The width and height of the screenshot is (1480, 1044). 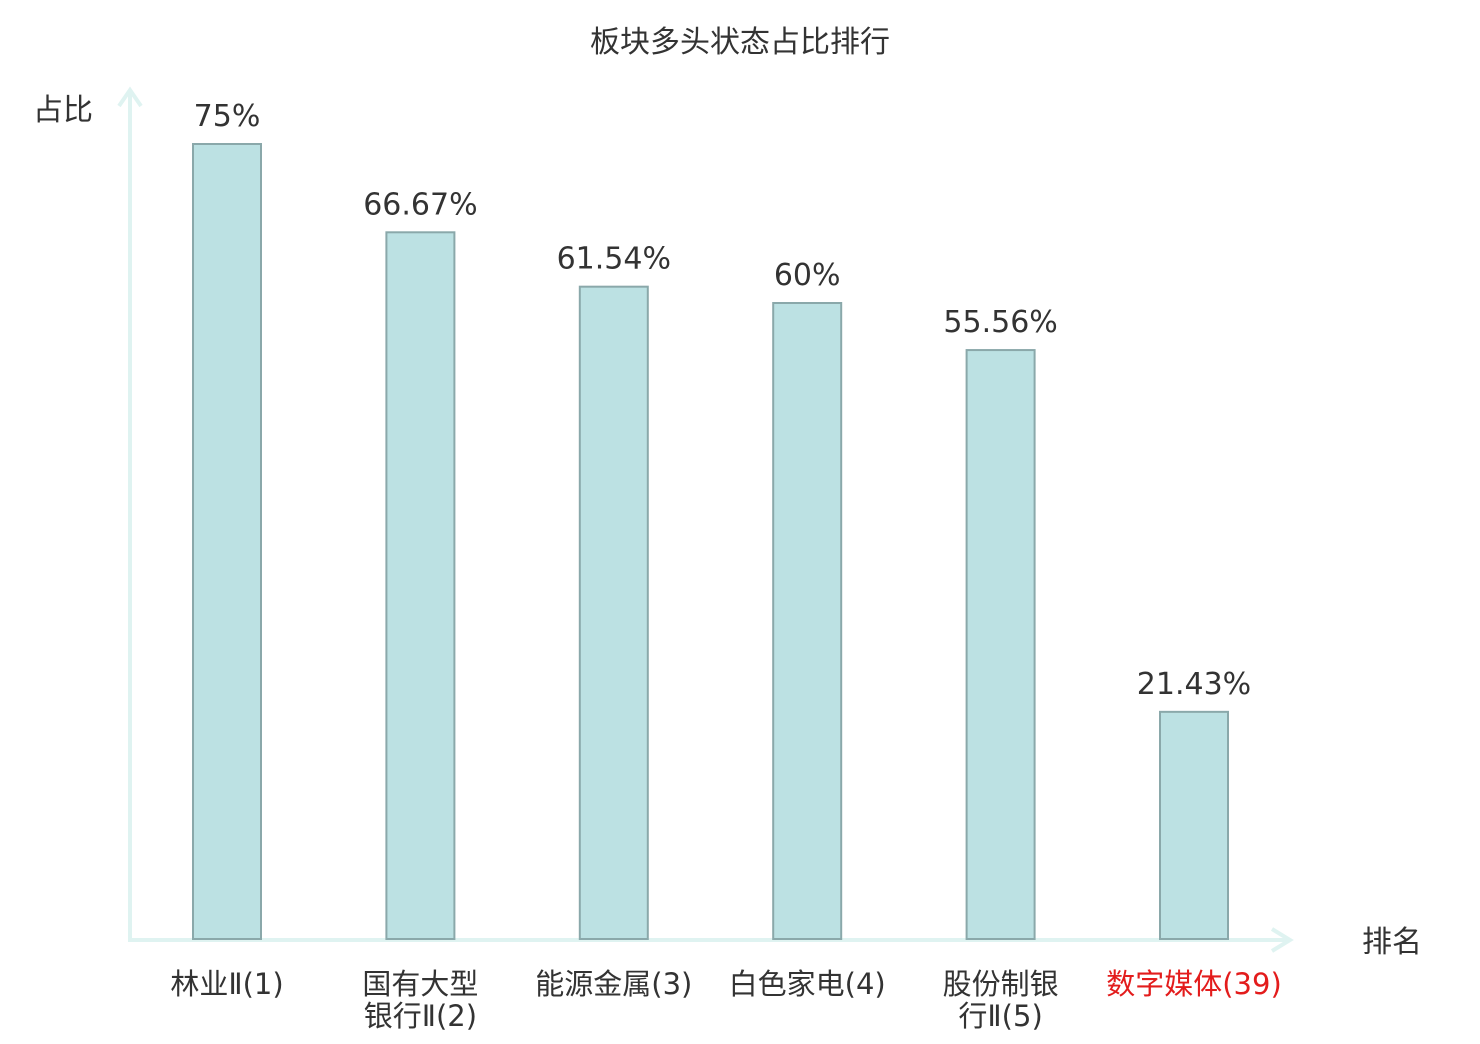 I want to click on category-label-line: 白色家电(4), so click(x=807, y=984).